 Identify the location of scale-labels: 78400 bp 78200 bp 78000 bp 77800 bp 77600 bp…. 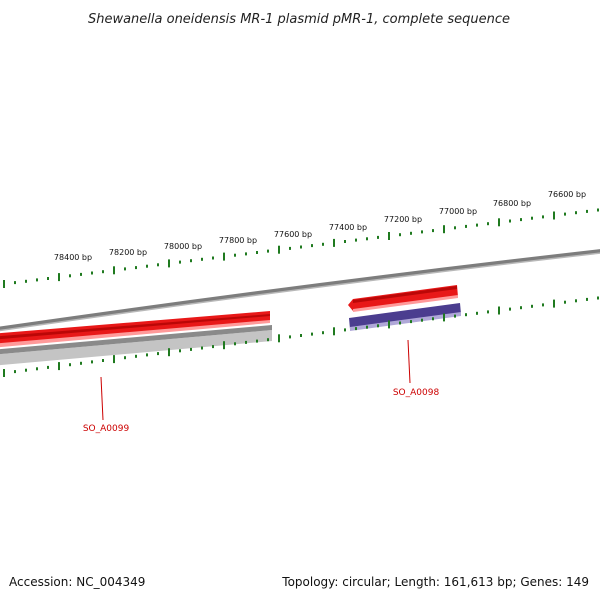
(320, 226).